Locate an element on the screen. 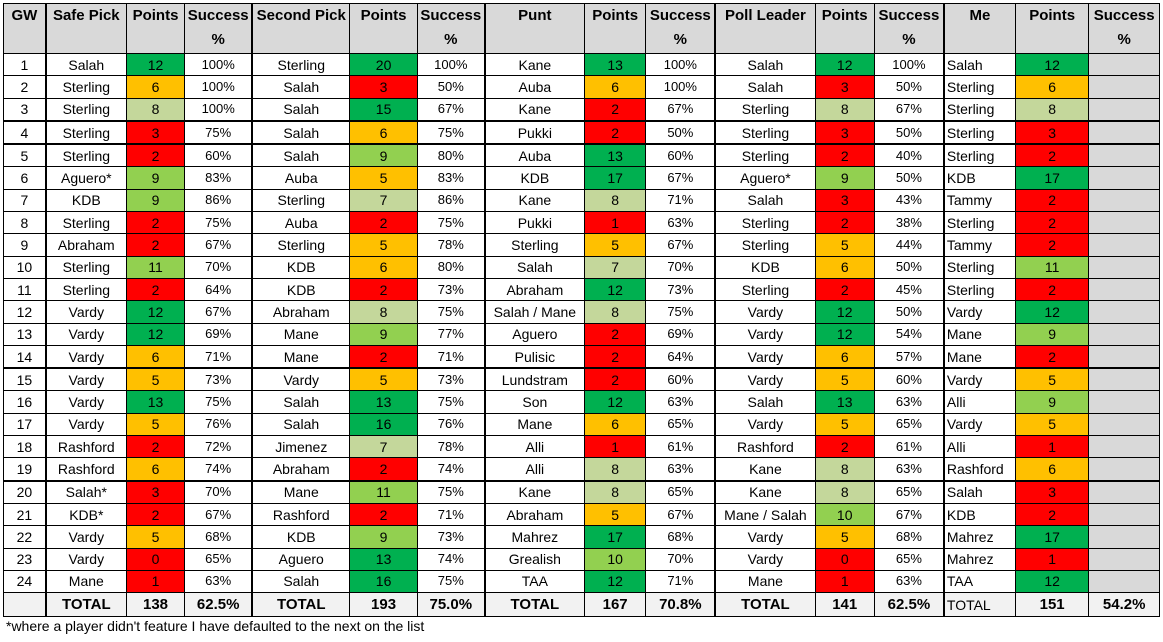  punt-cell: Kane is located at coordinates (534, 109).